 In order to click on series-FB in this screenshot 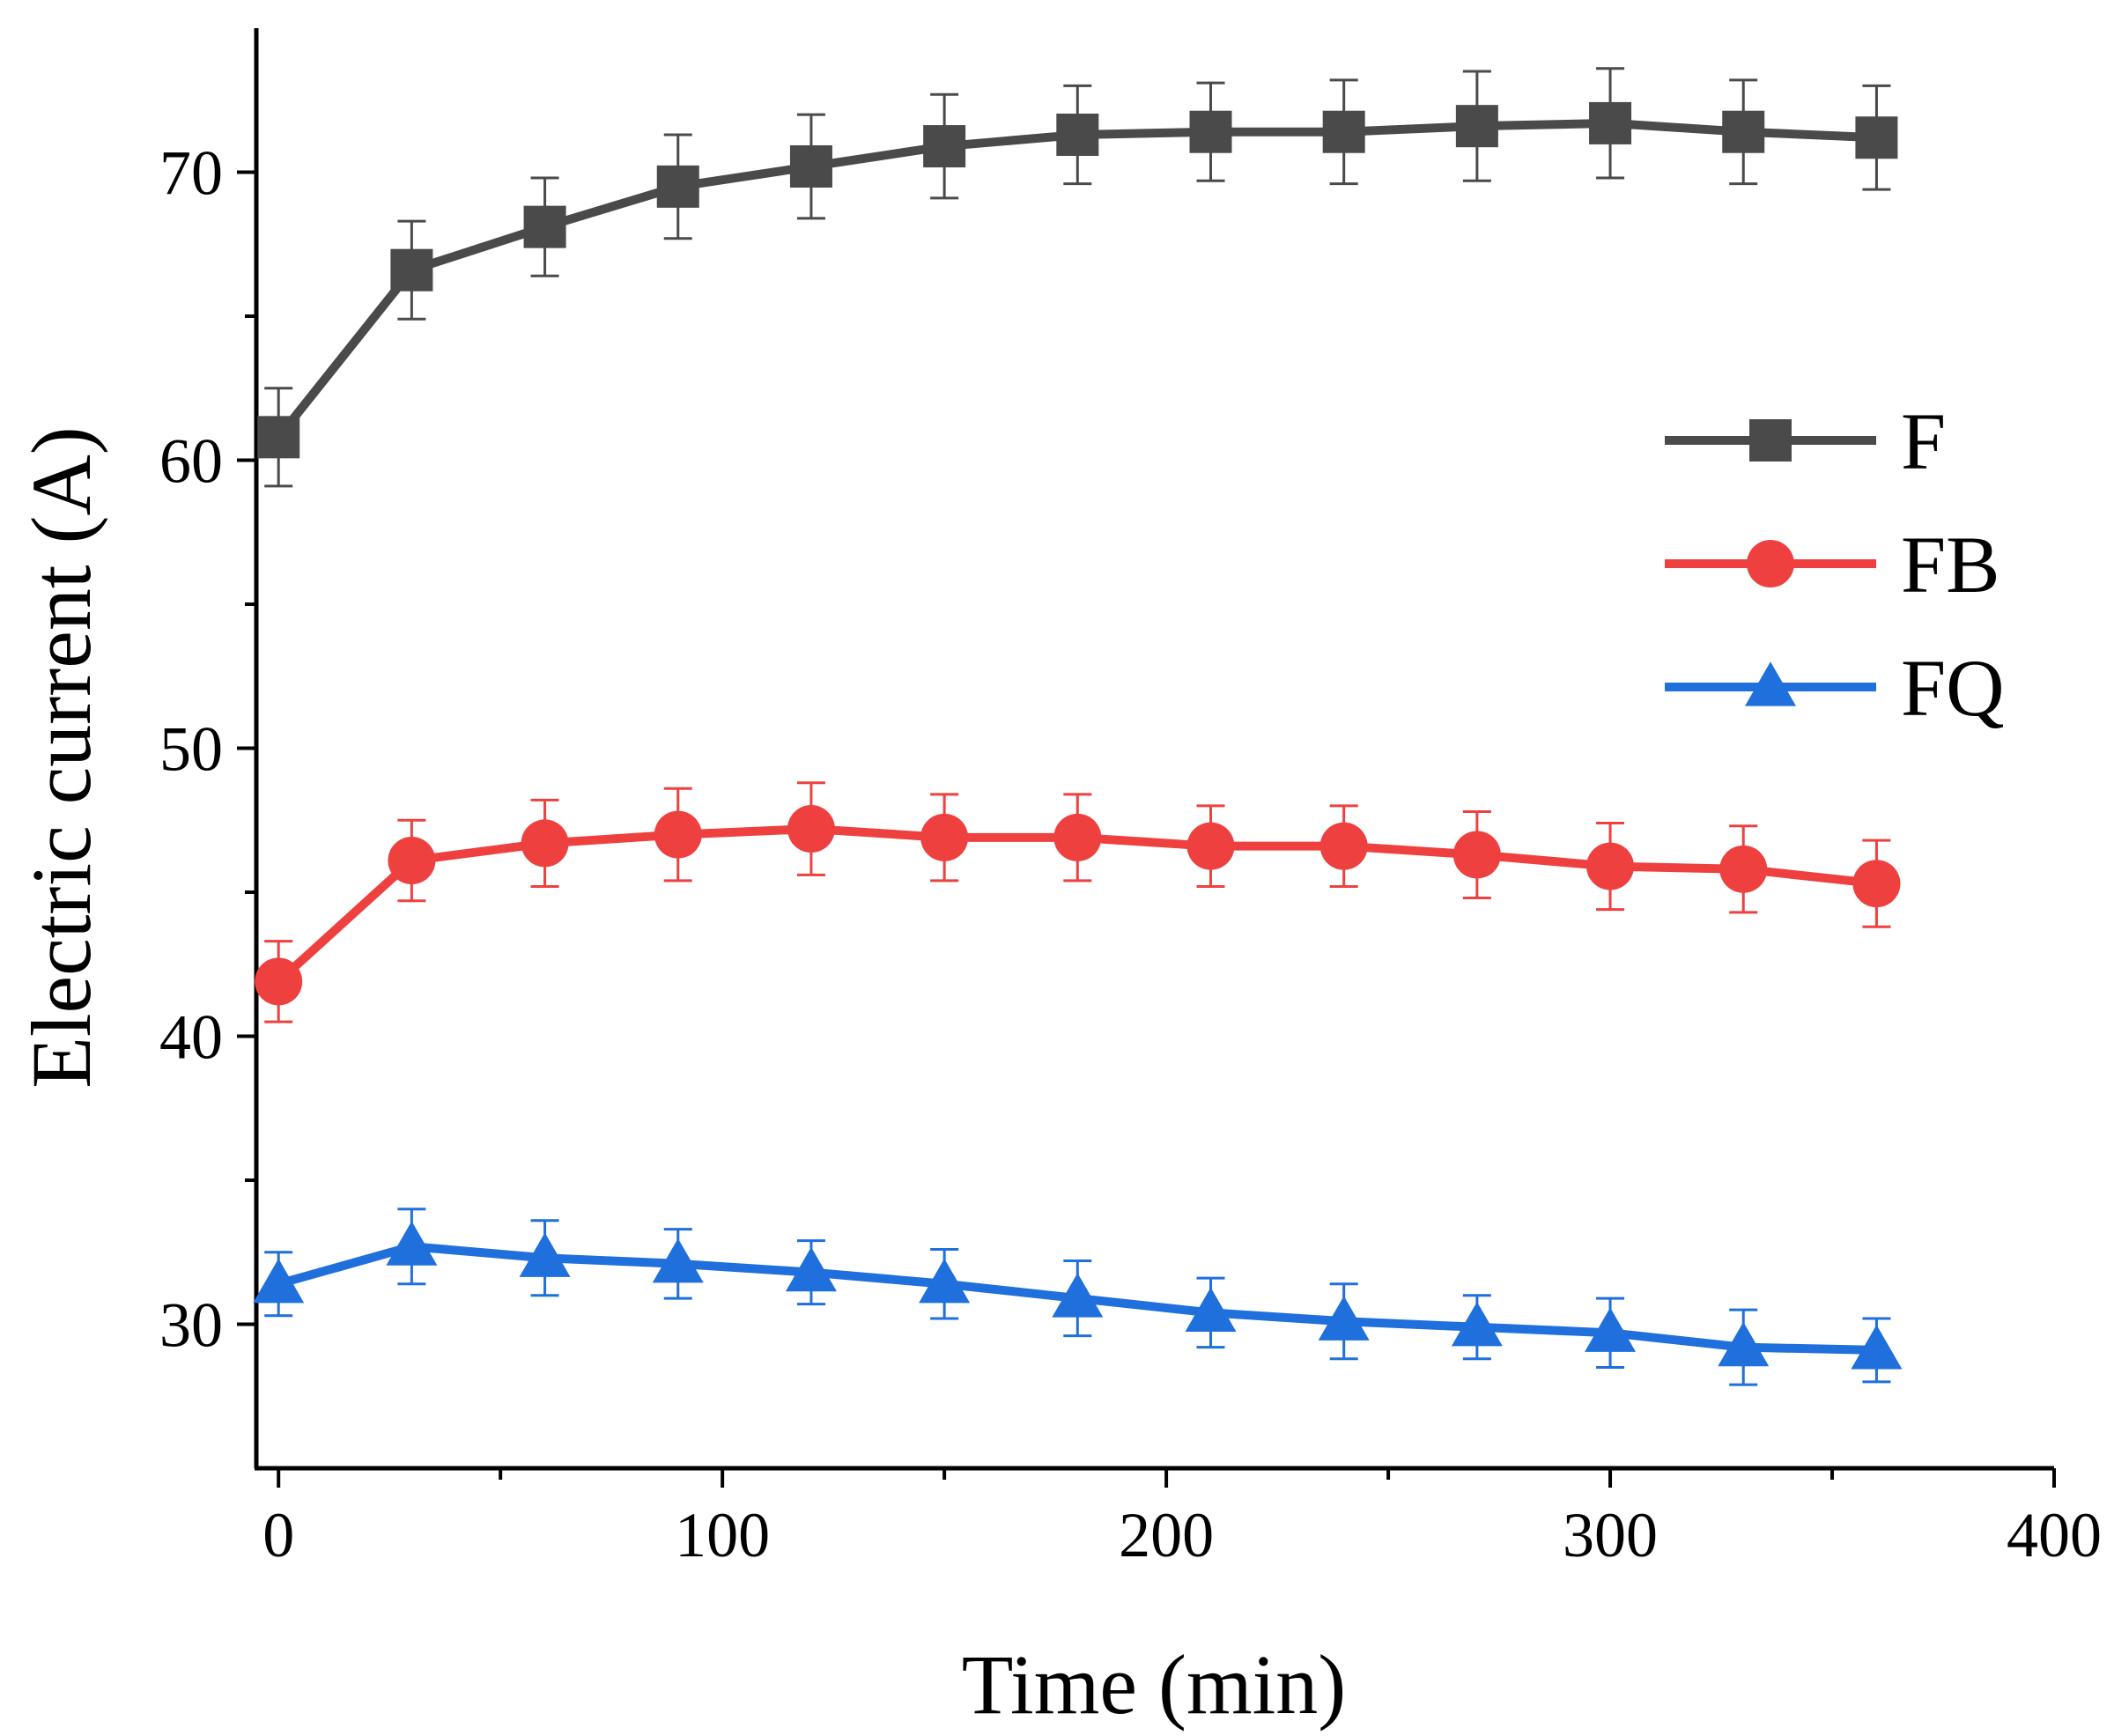, I will do `click(1078, 902)`.